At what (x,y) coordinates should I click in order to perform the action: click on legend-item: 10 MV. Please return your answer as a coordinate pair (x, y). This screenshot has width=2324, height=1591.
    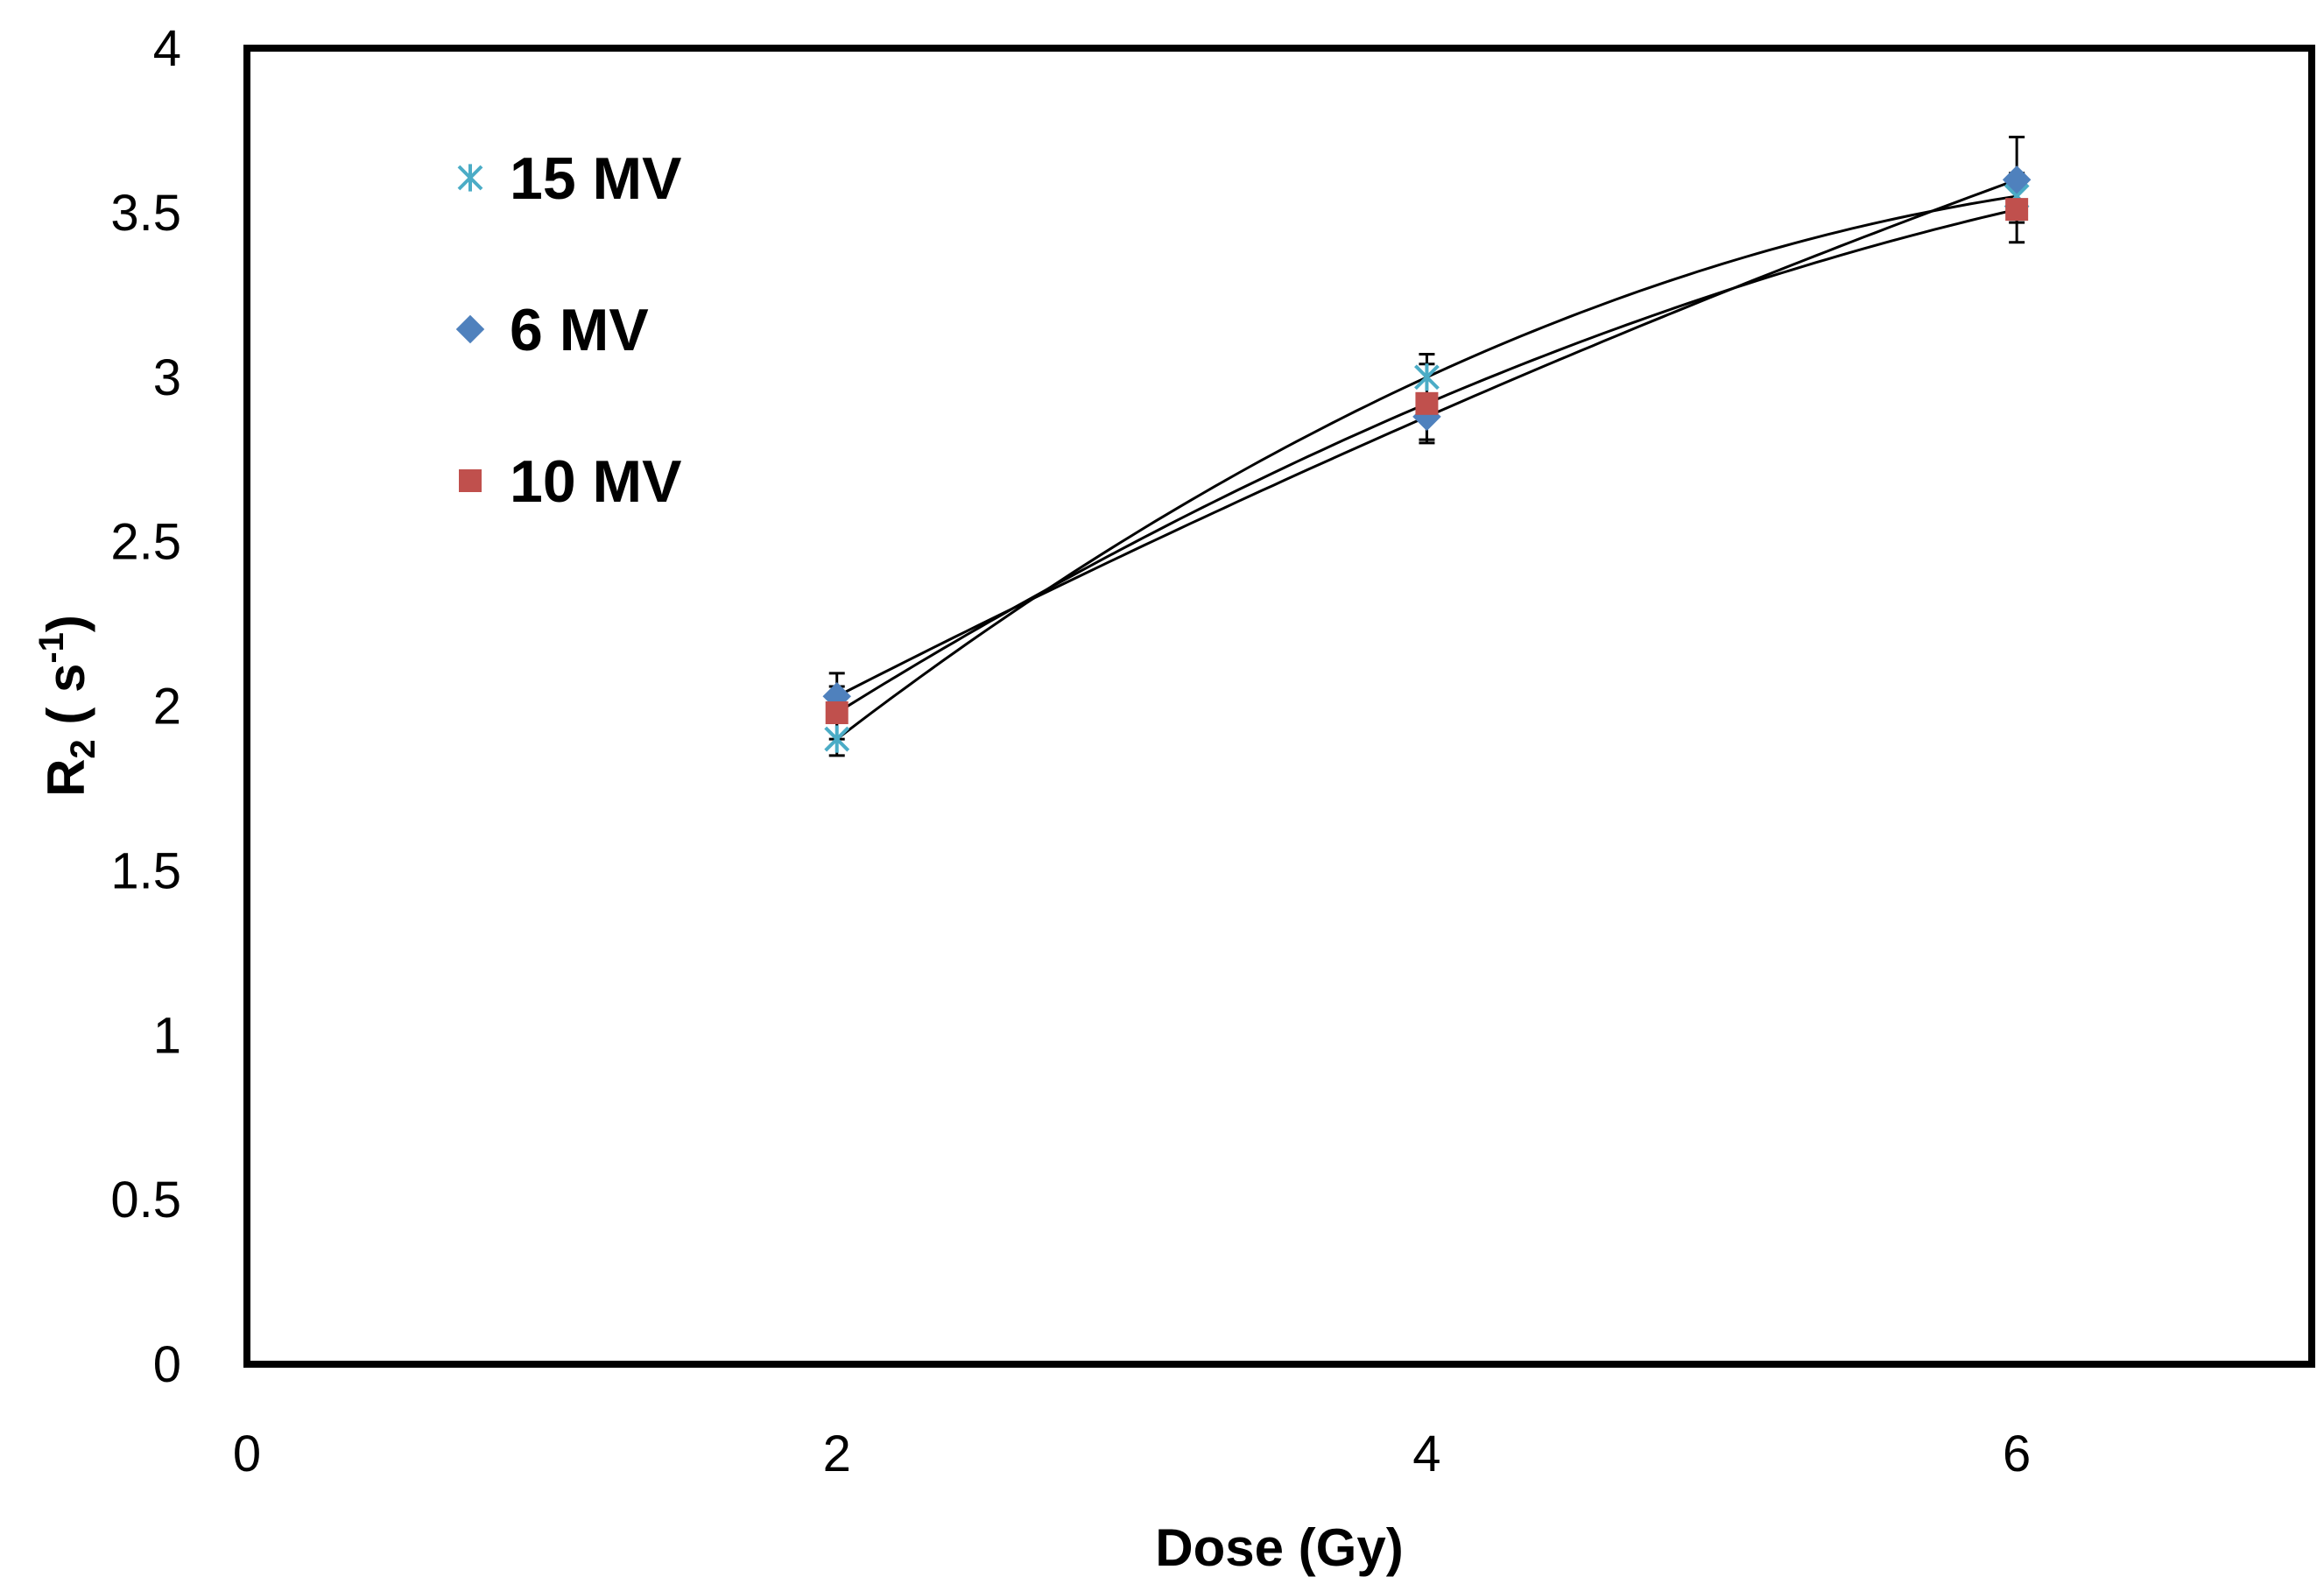
    Looking at the image, I should click on (570, 481).